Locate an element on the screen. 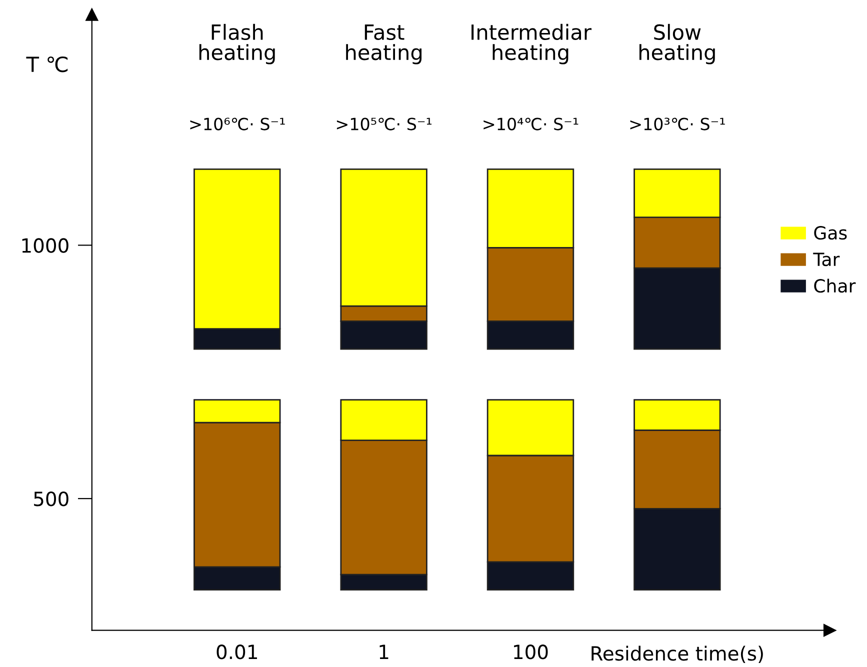 The width and height of the screenshot is (867, 667). annotation: Intermediar heating is located at coordinates (532, 44).